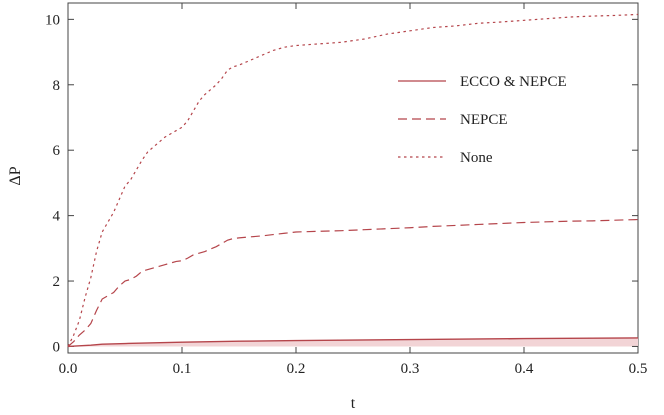  What do you see at coordinates (476, 158) in the screenshot?
I see `legend-label: None` at bounding box center [476, 158].